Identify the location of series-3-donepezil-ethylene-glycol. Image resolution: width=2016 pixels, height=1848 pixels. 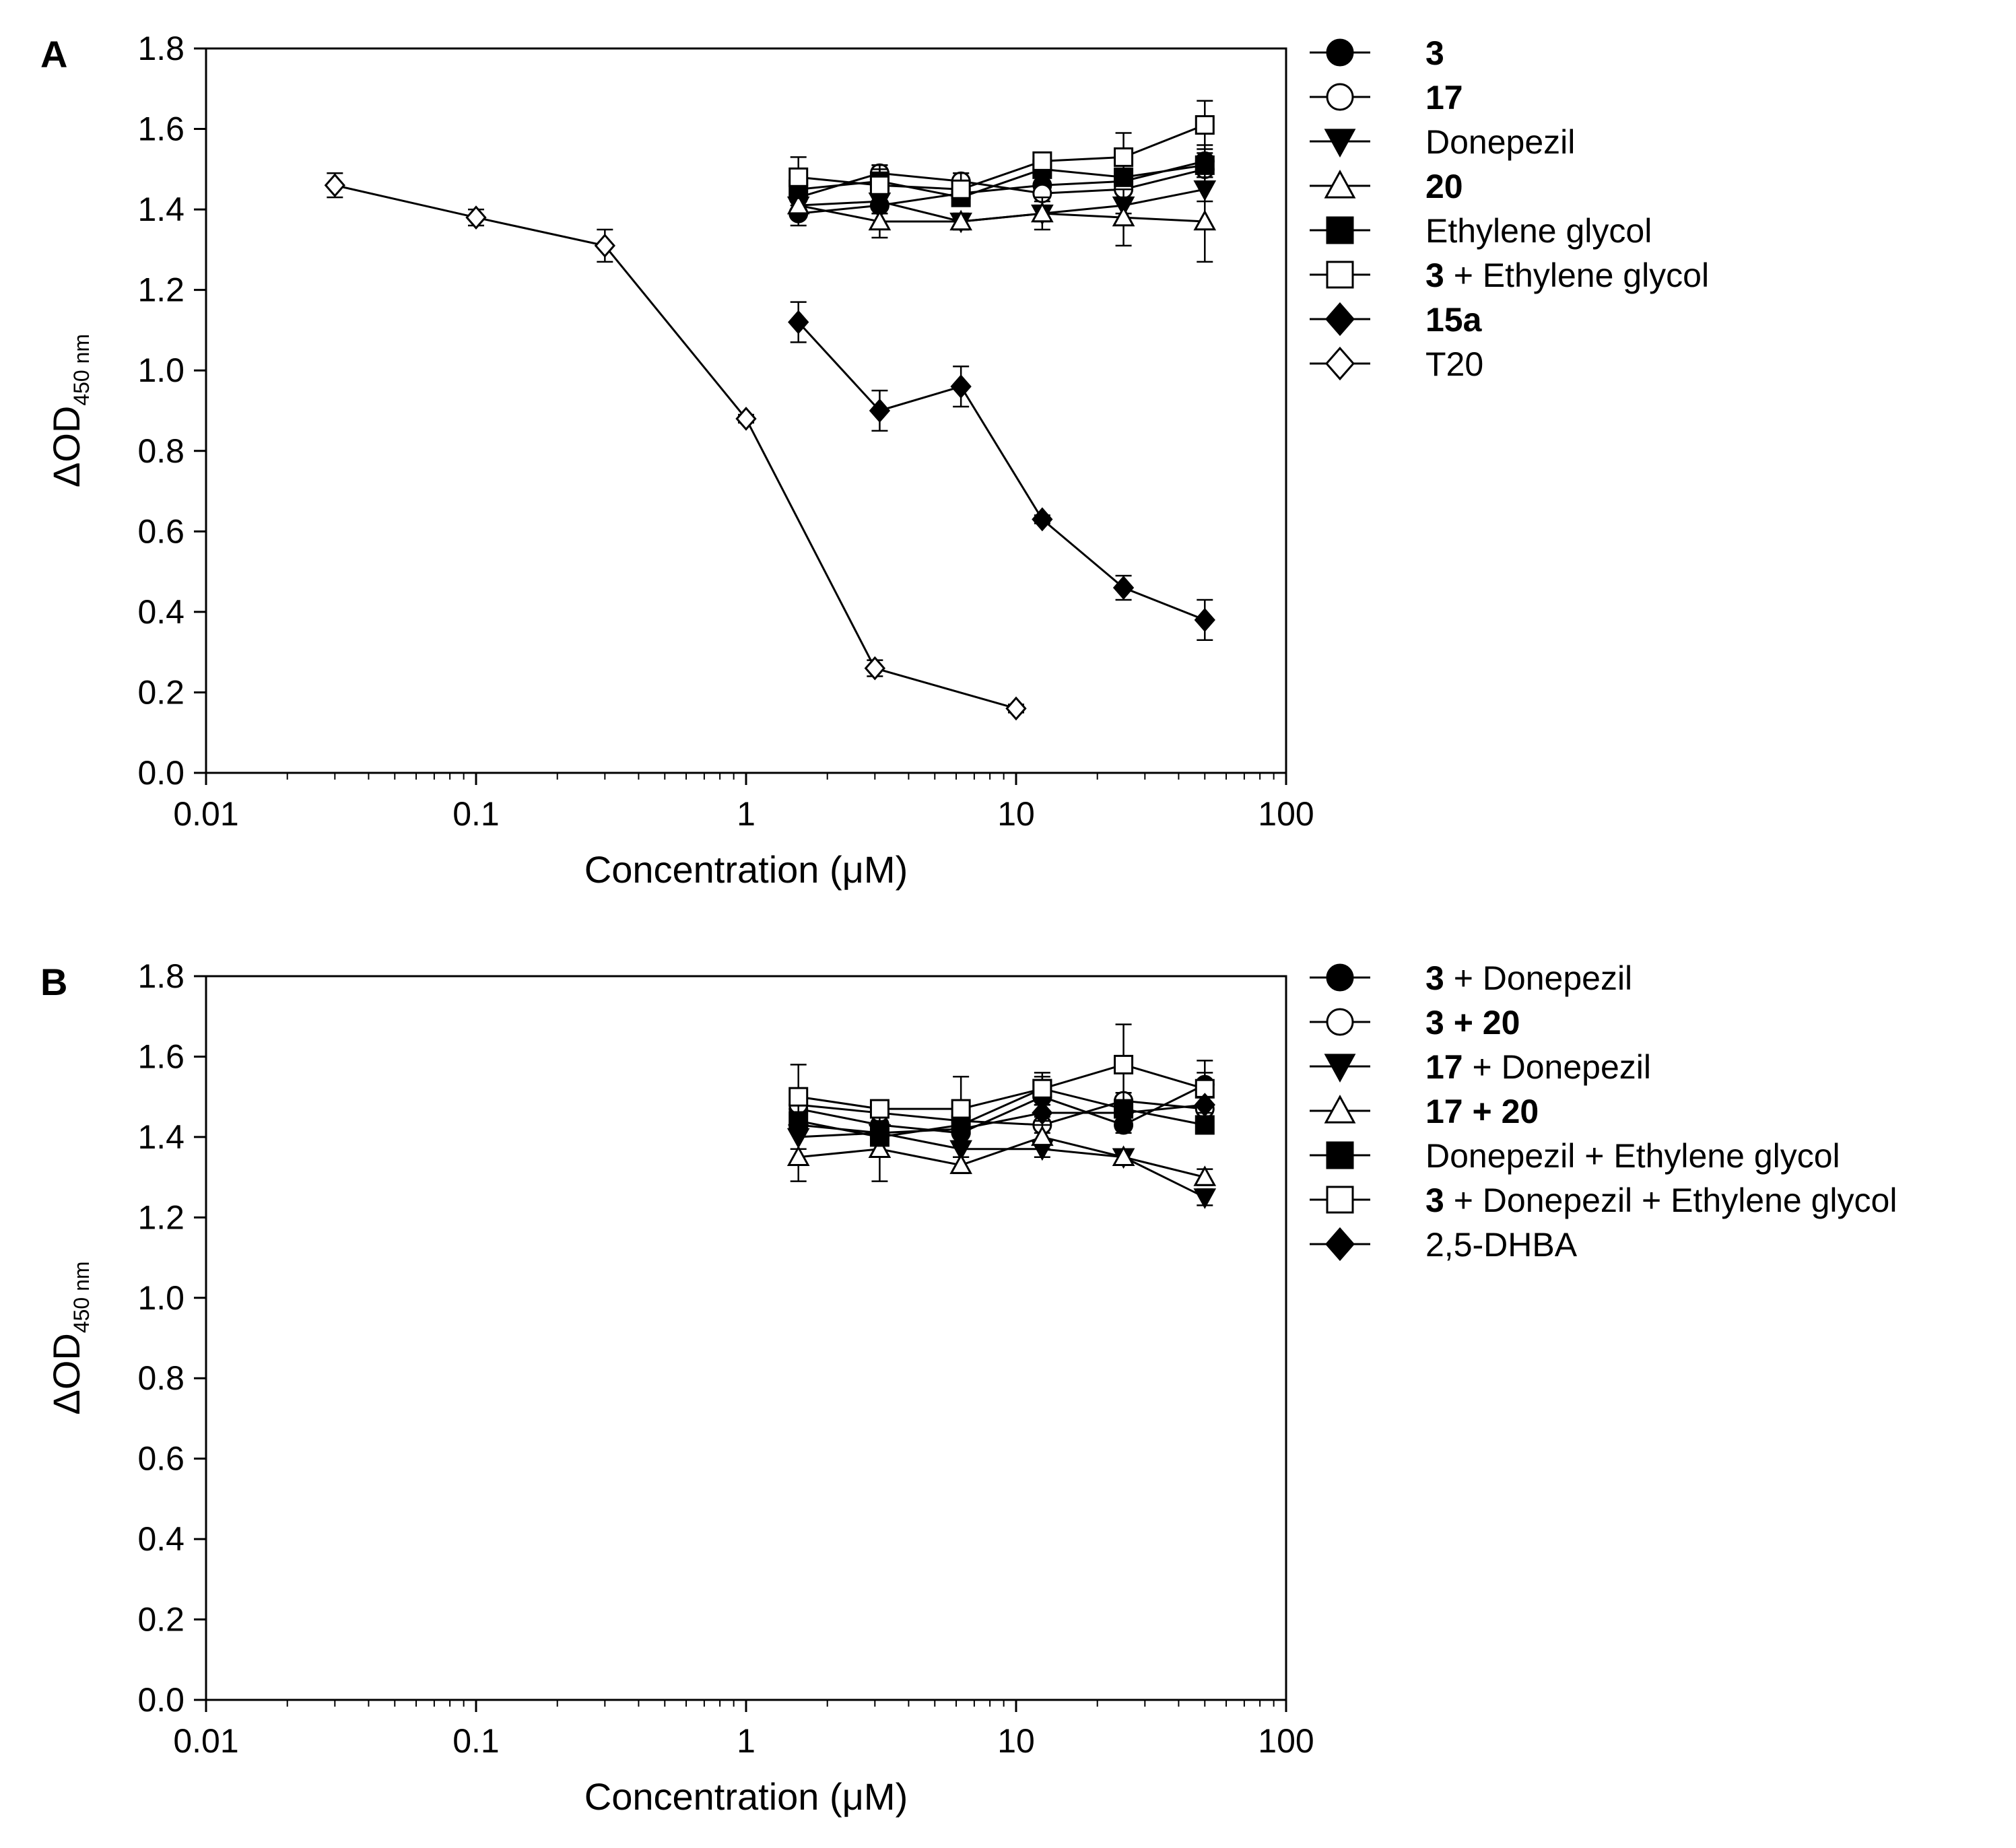
(1001, 1082).